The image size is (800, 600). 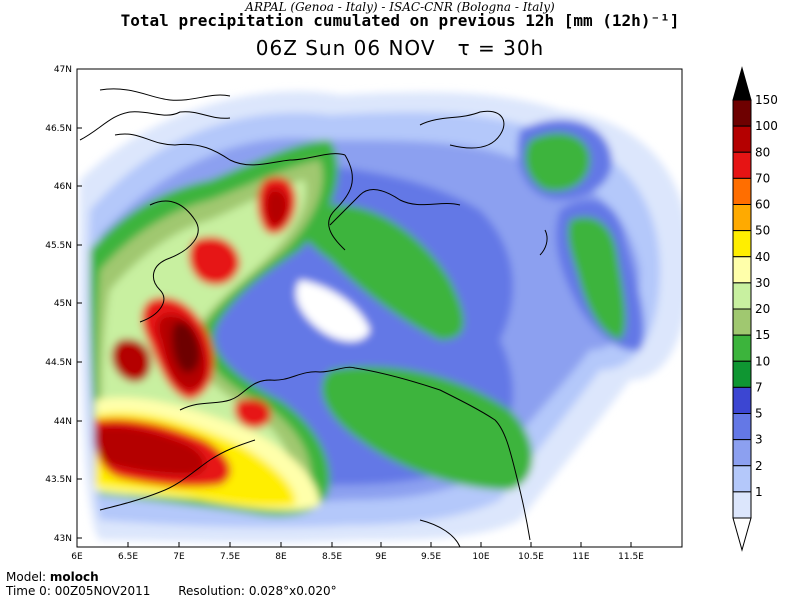 I want to click on colorbar-label: 10, so click(x=762, y=361).